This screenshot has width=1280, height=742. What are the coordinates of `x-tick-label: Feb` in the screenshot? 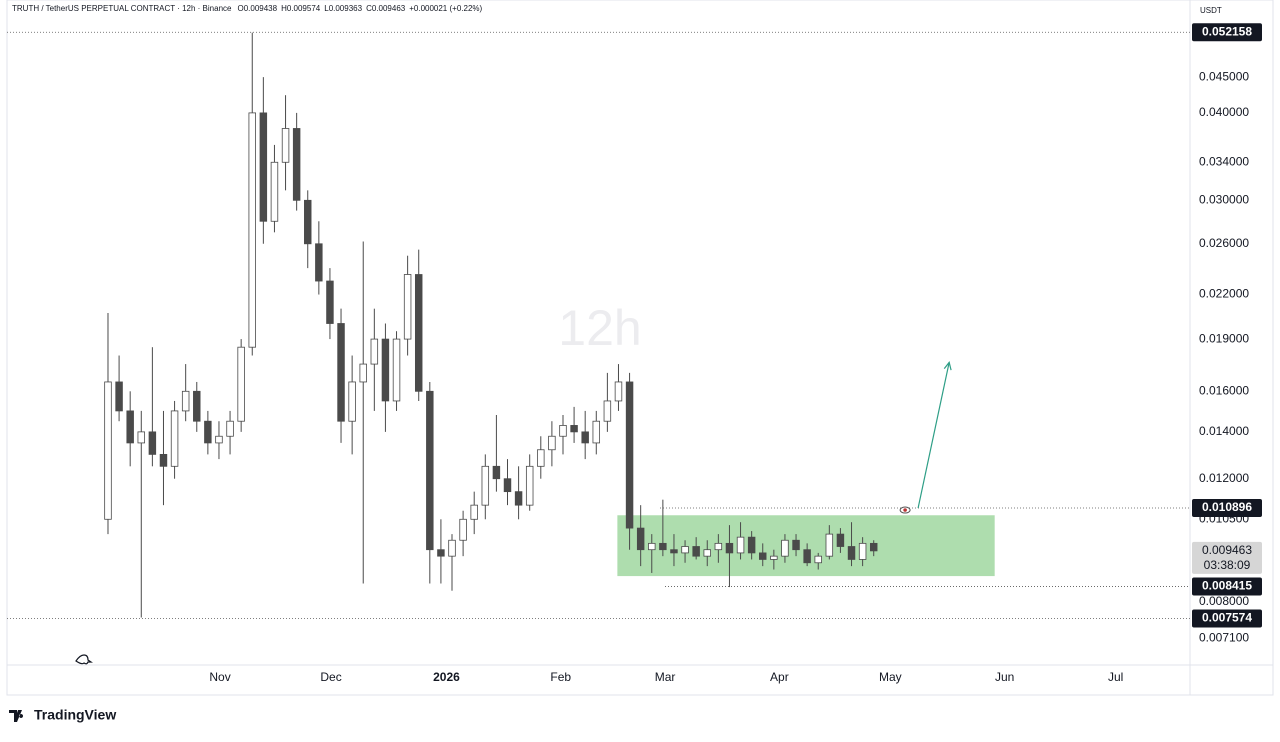 It's located at (560, 677).